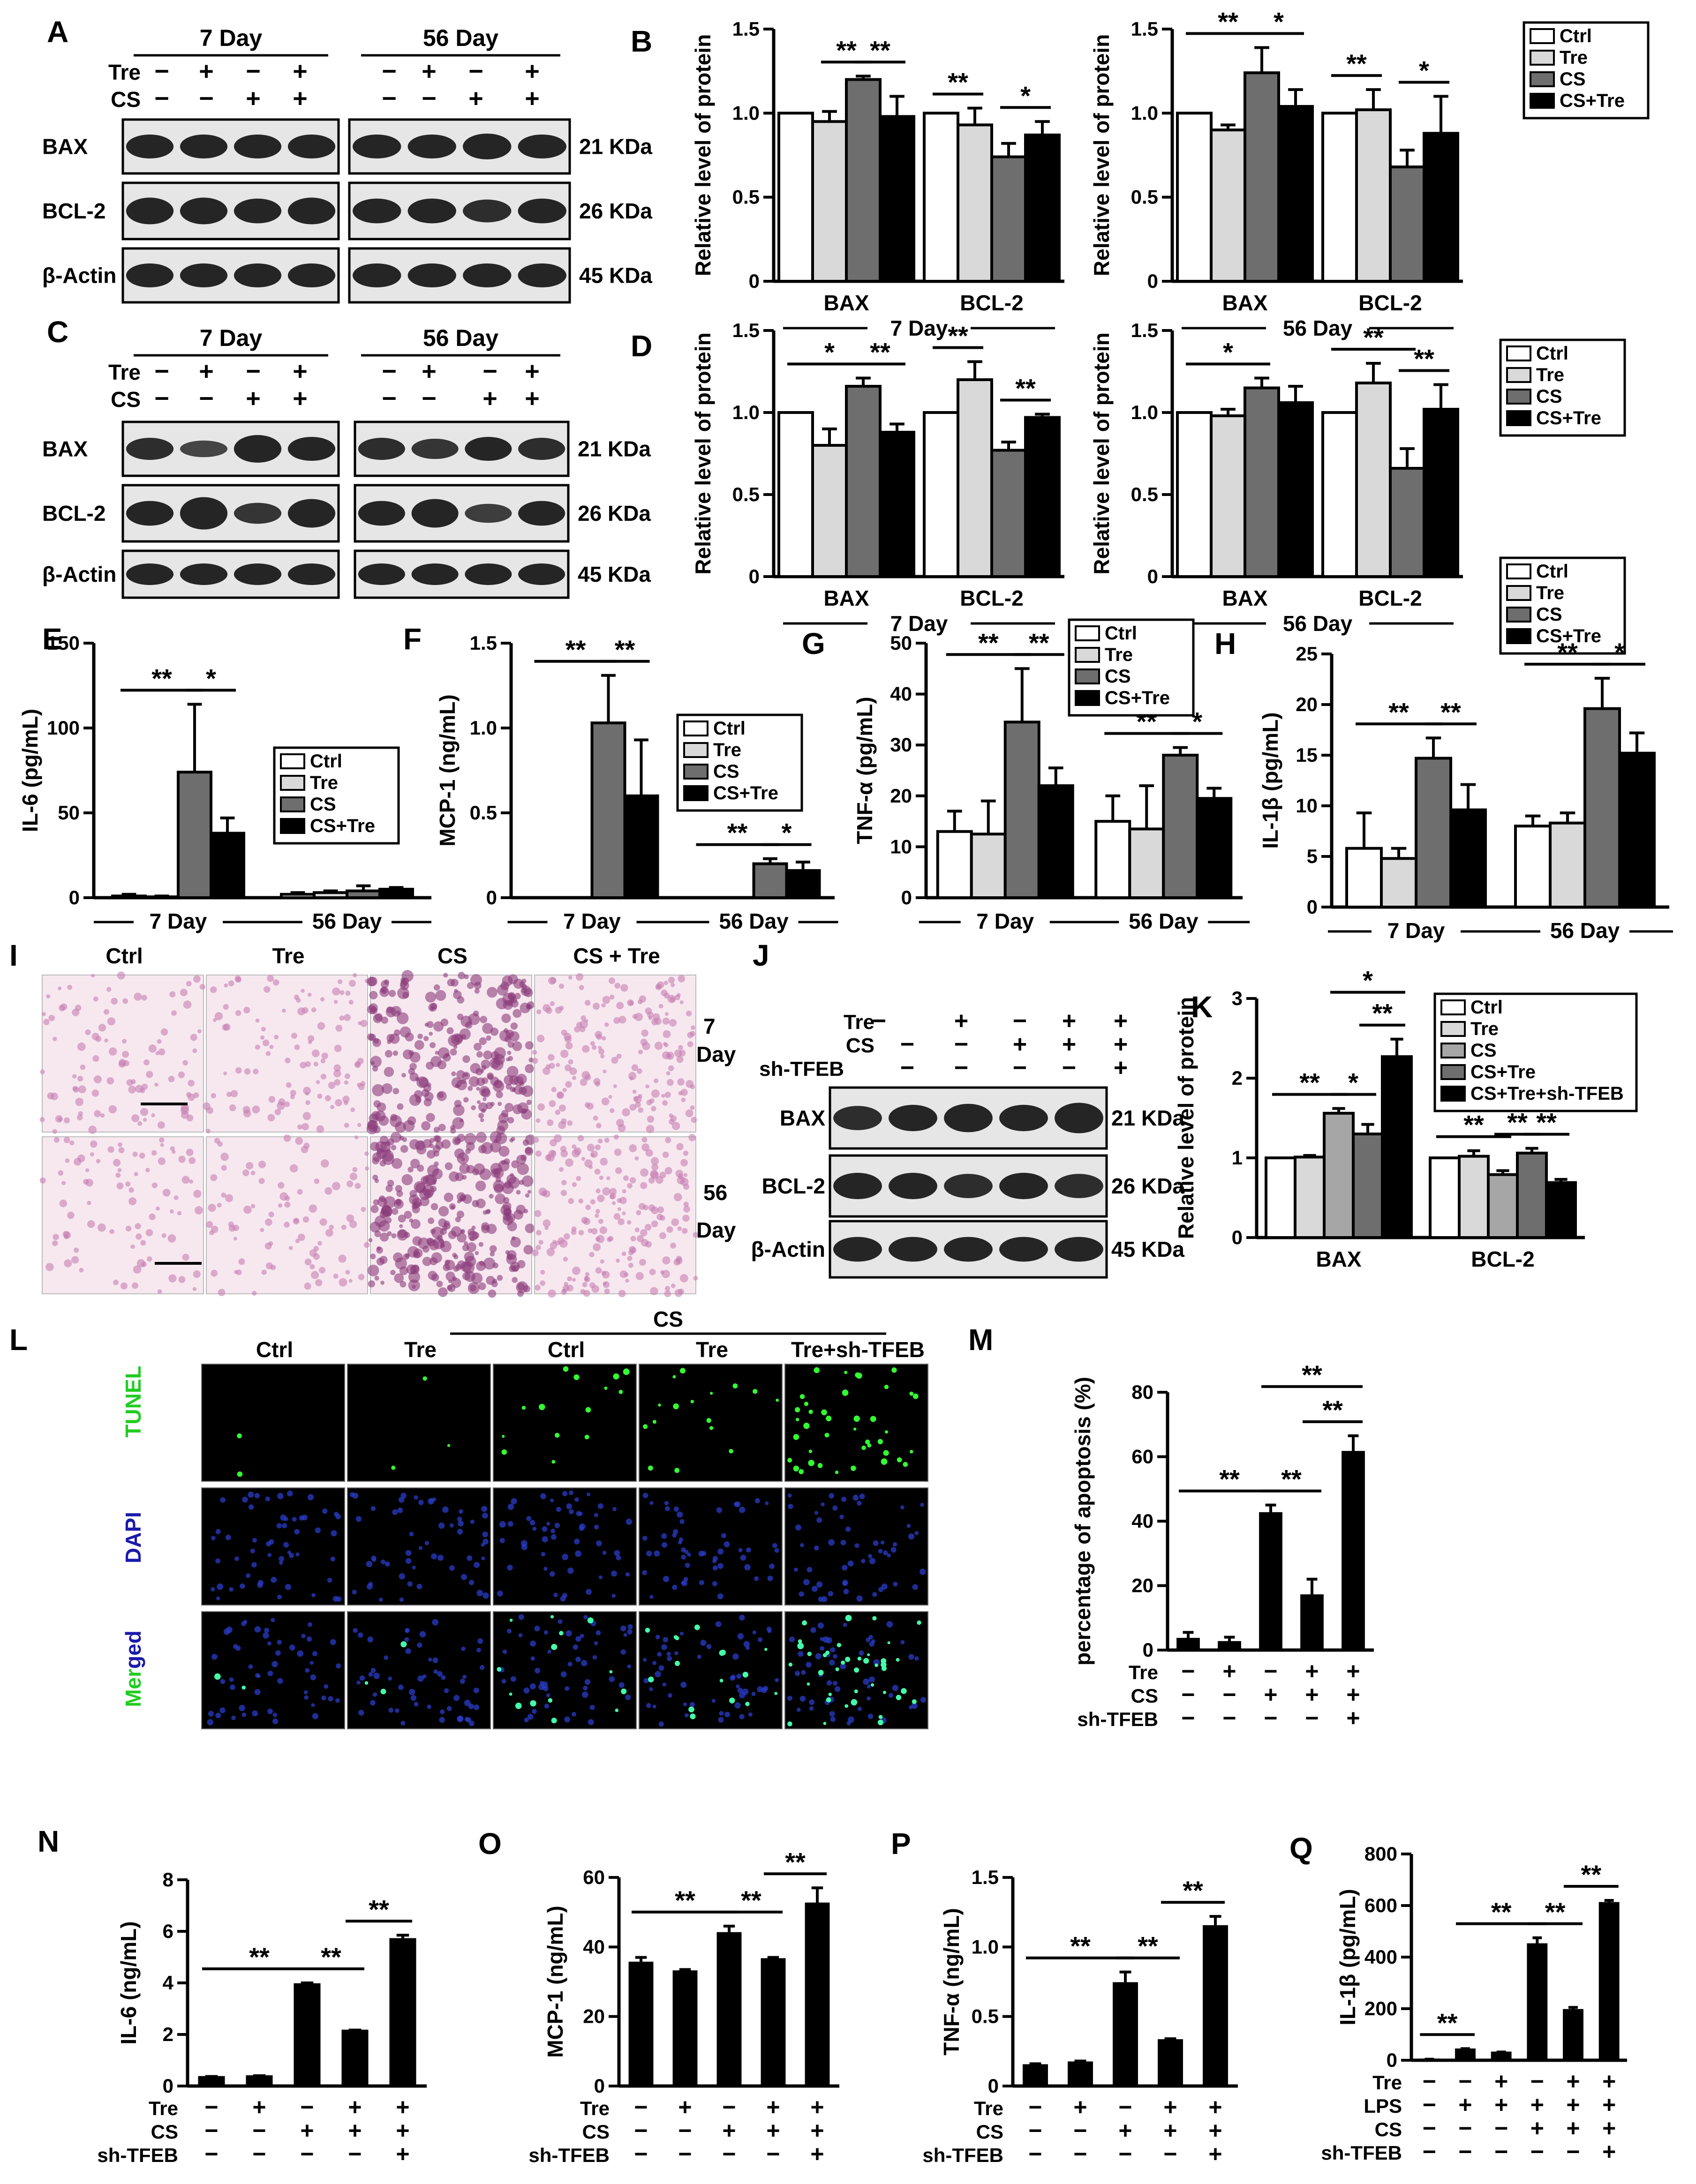 Image resolution: width=1696 pixels, height=2184 pixels. Describe the element at coordinates (727, 750) in the screenshot. I see `legend-label: Tre` at that location.